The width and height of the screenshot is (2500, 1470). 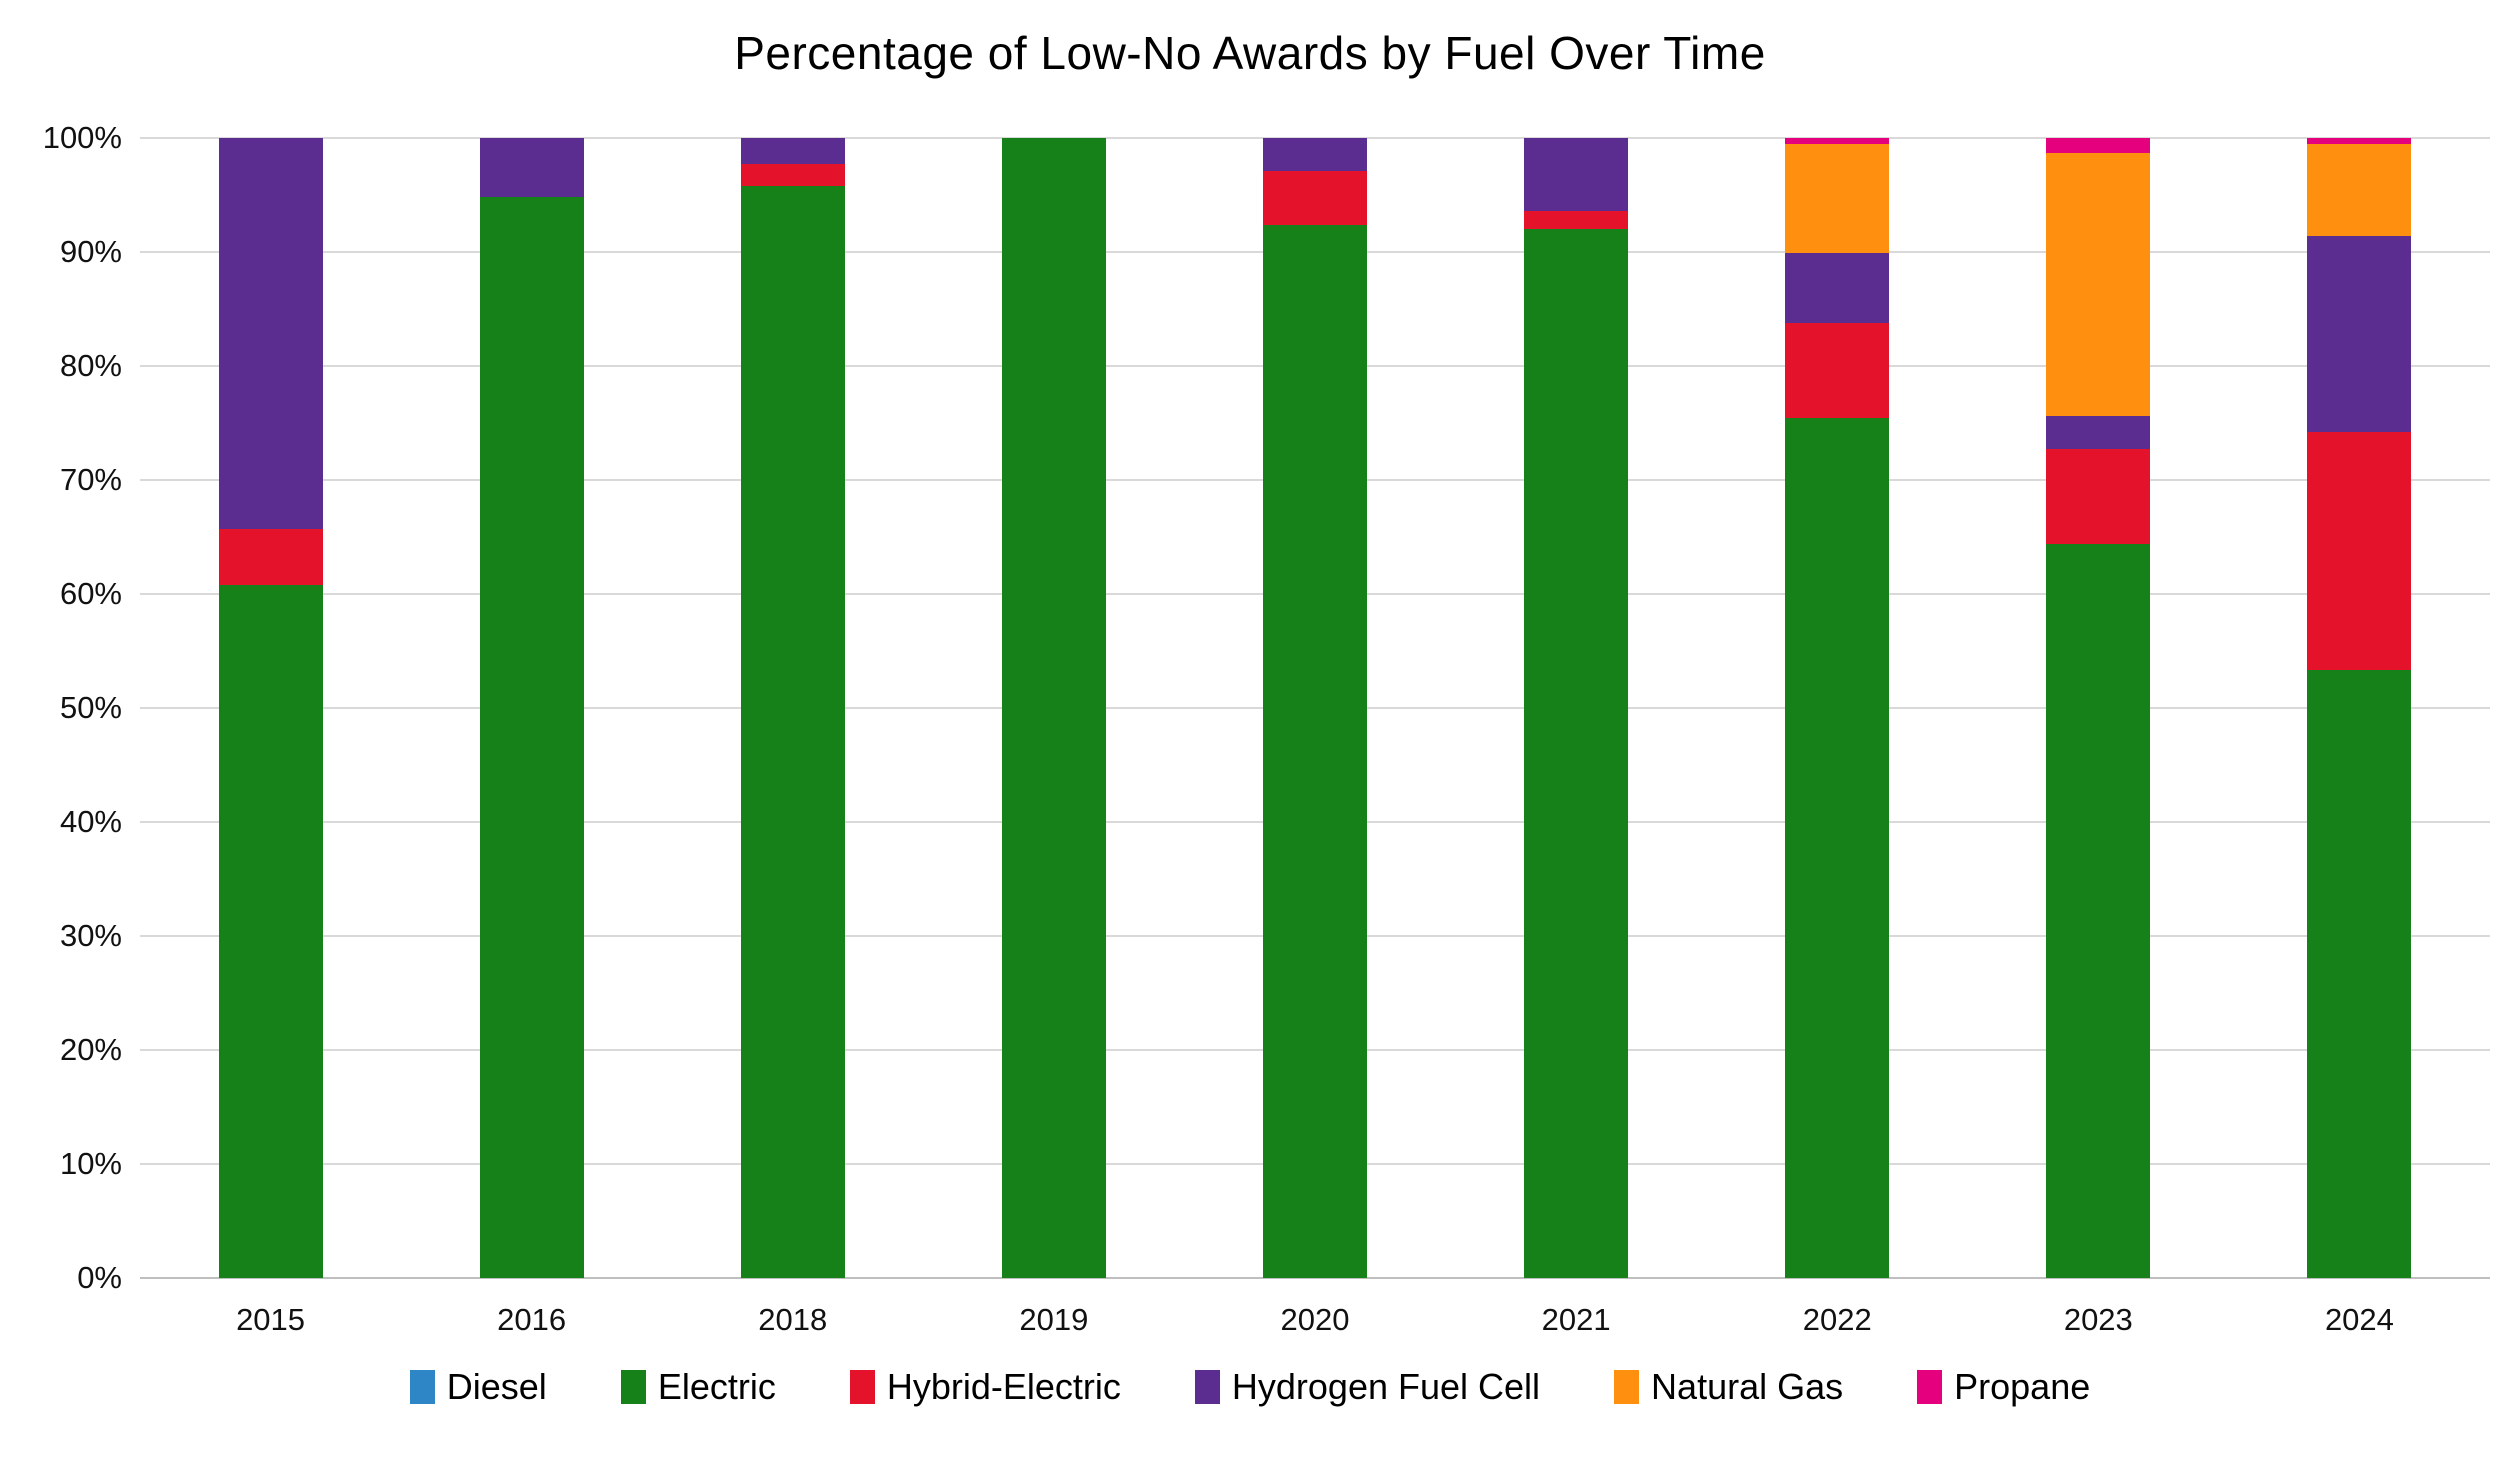 I want to click on bar-column-2020, so click(x=1314, y=708).